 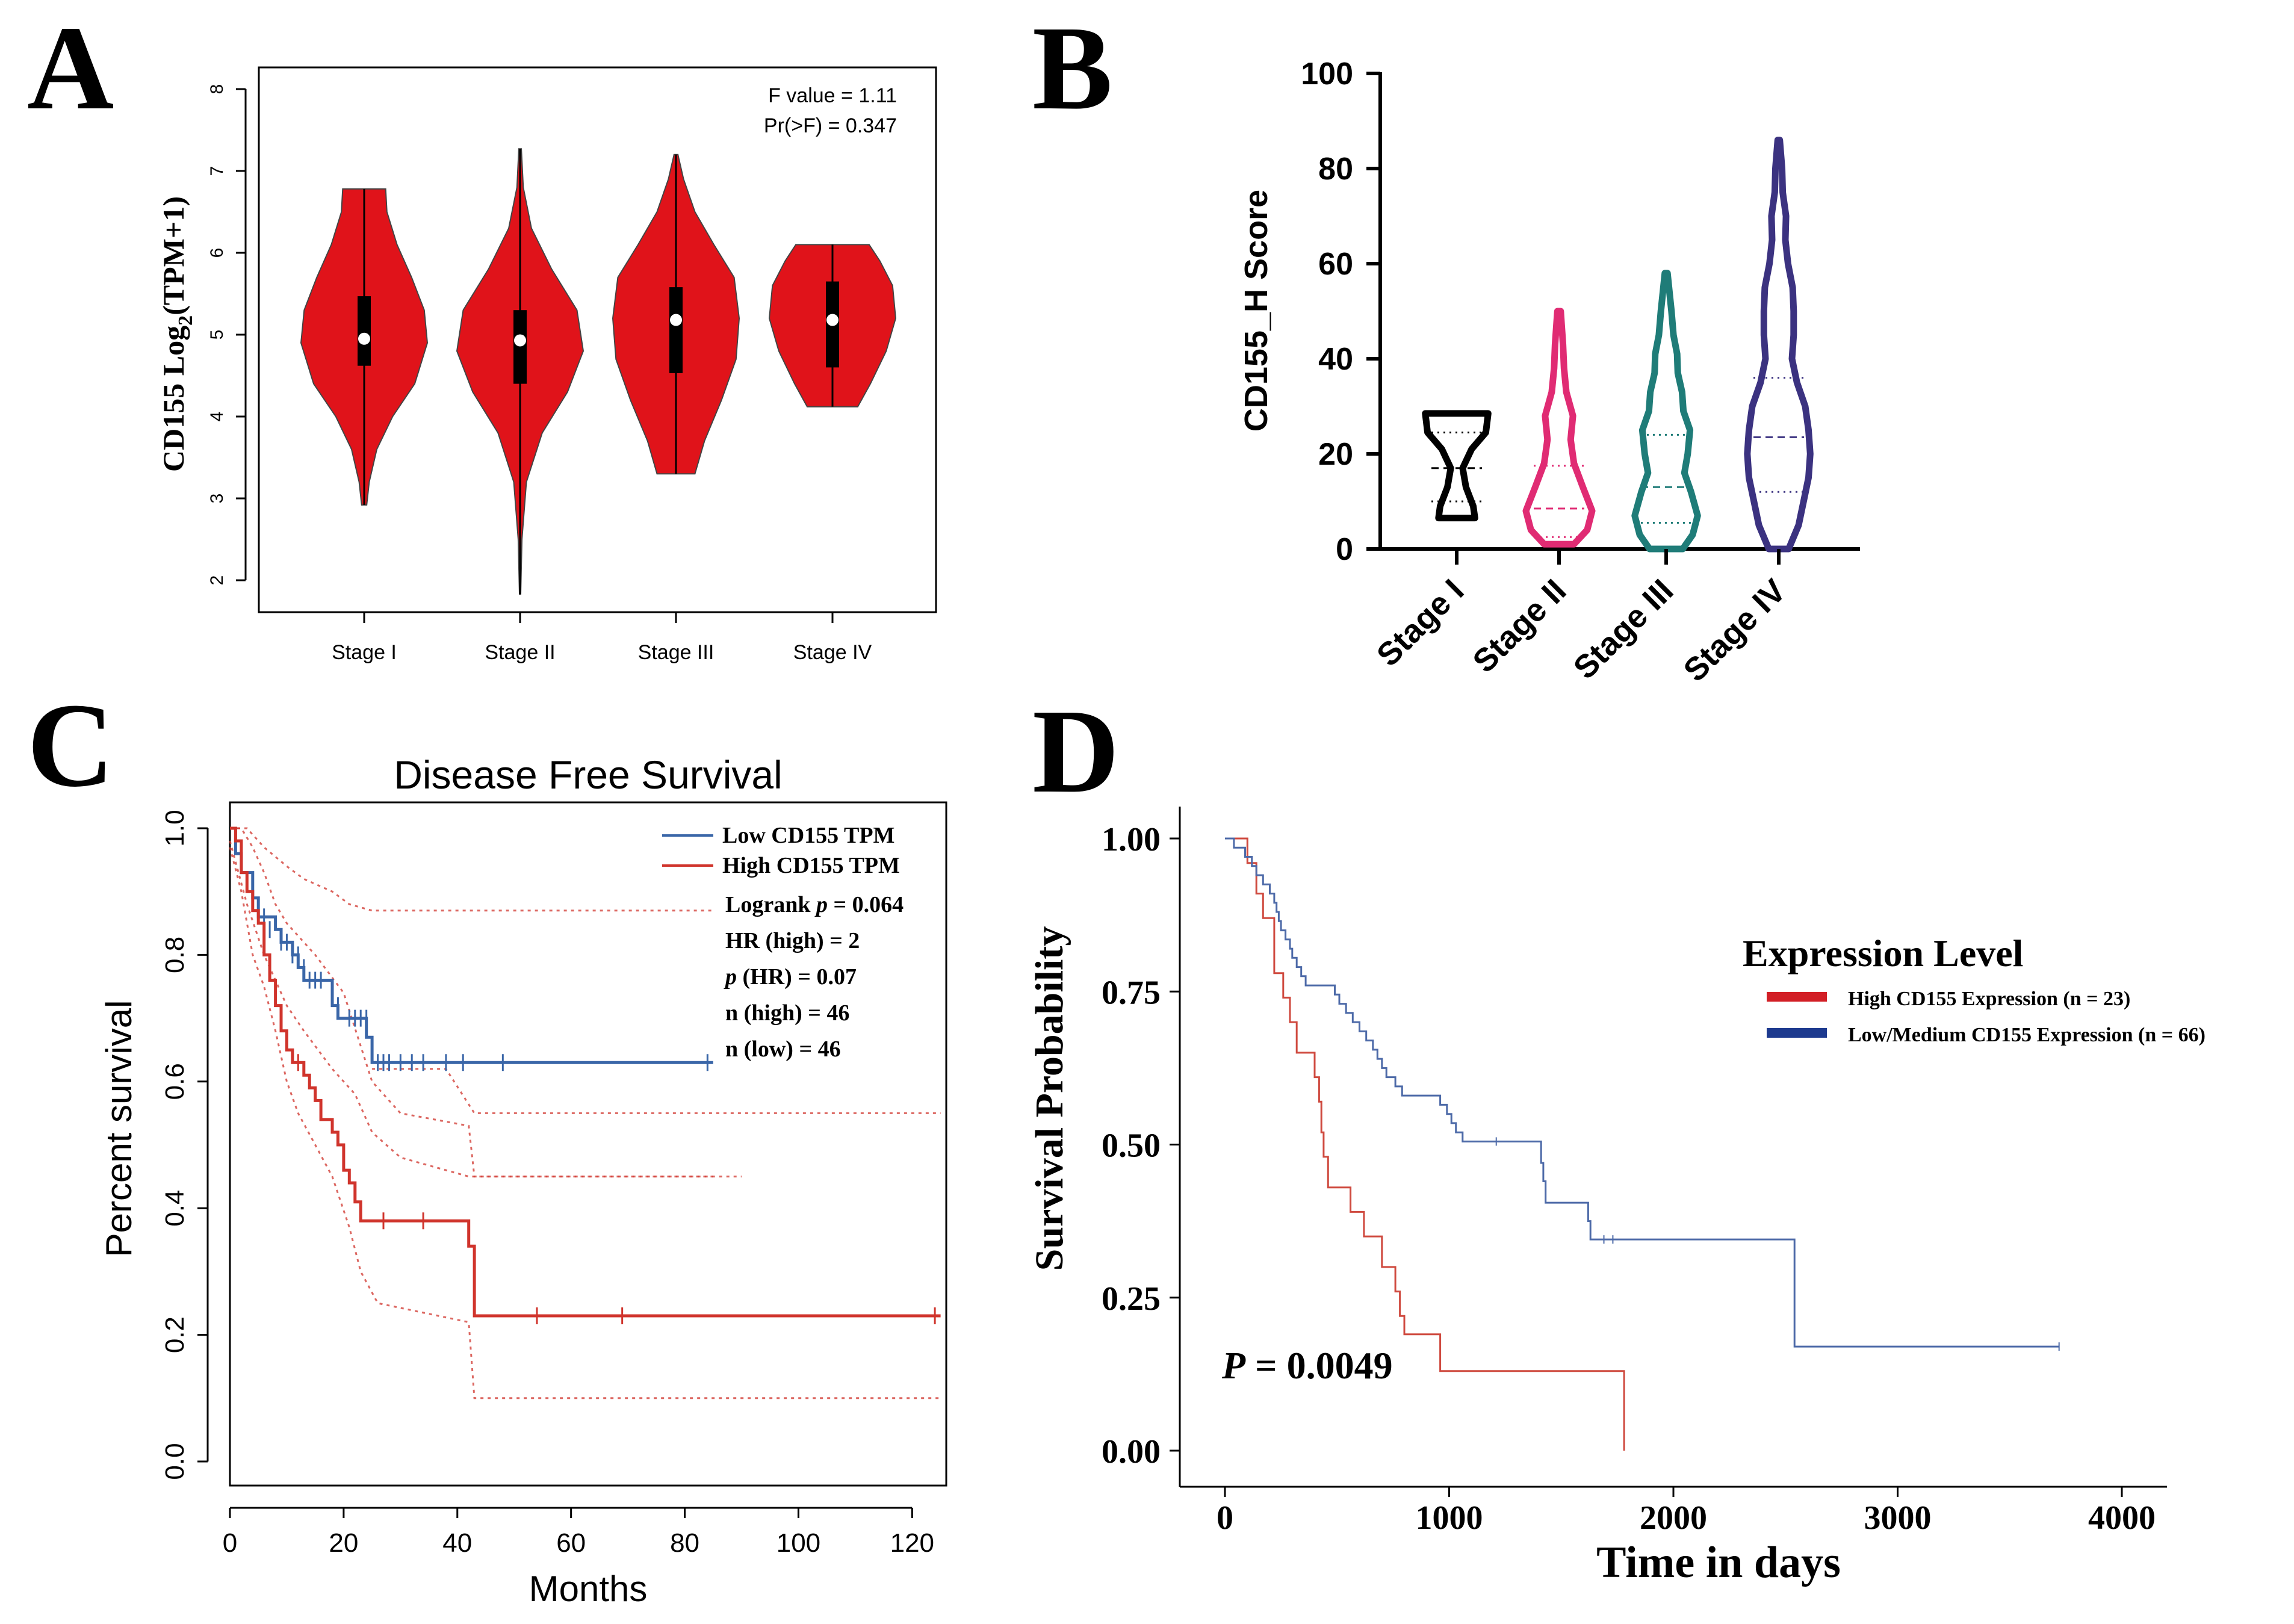 I want to click on panel-b-x-tick-label: Stage III, so click(x=1624, y=629).